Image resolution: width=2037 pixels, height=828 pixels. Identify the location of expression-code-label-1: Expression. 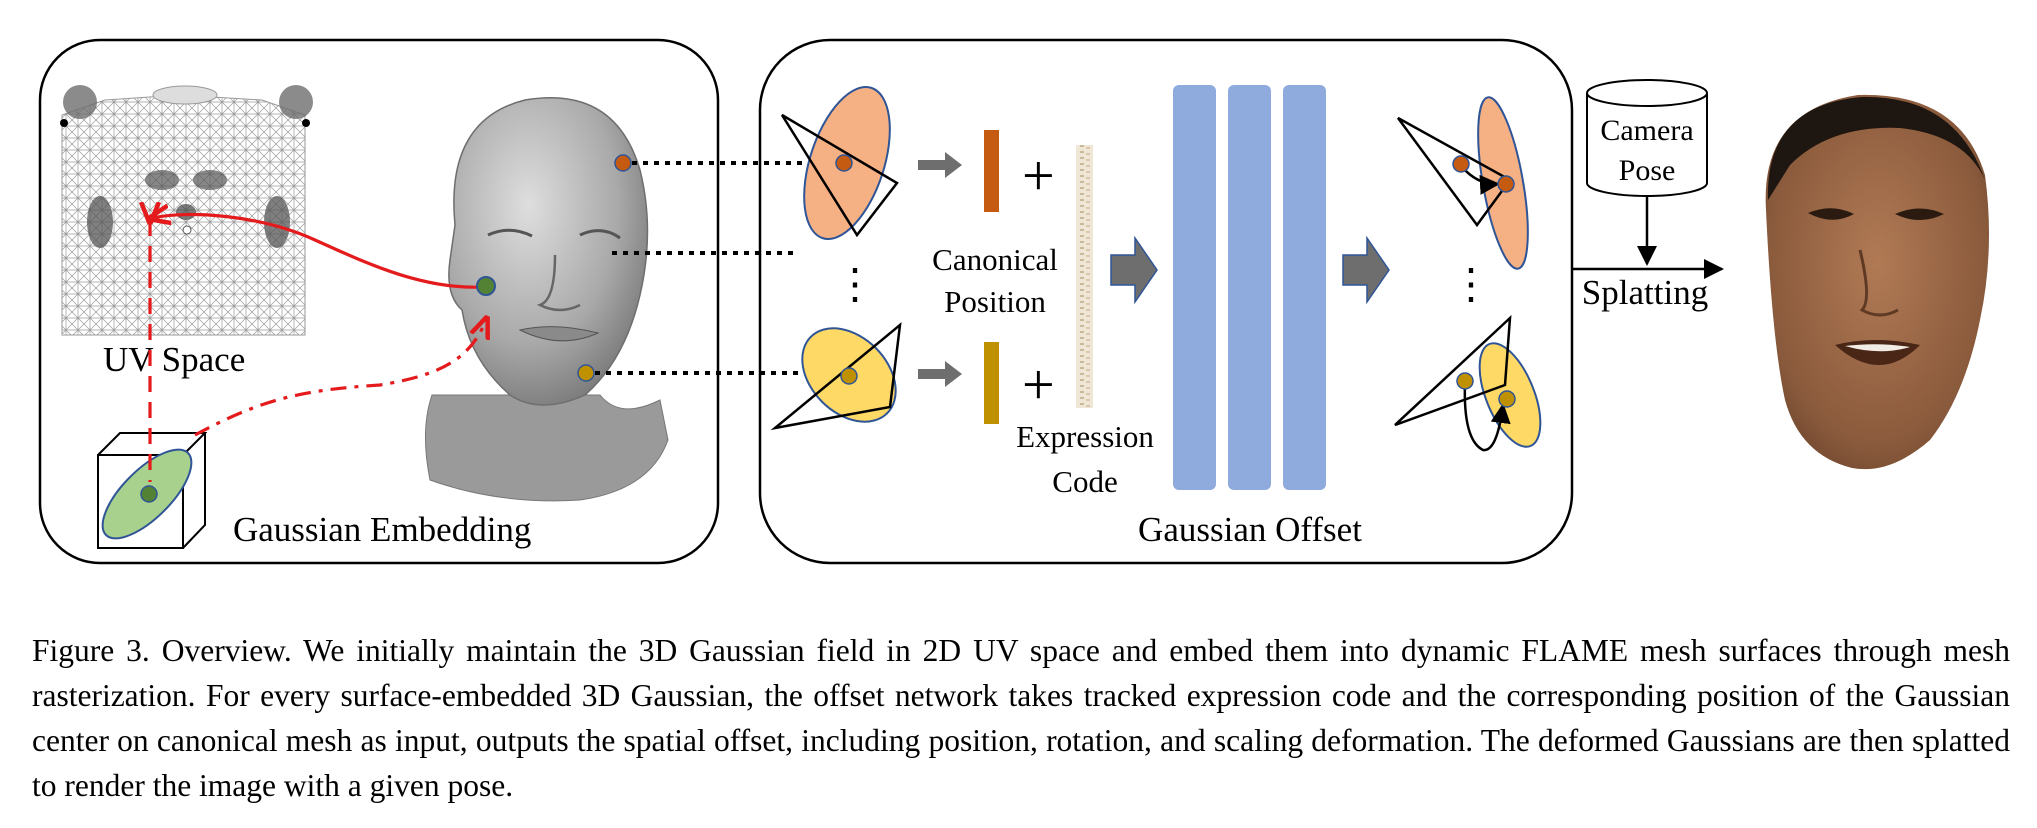
(1085, 436).